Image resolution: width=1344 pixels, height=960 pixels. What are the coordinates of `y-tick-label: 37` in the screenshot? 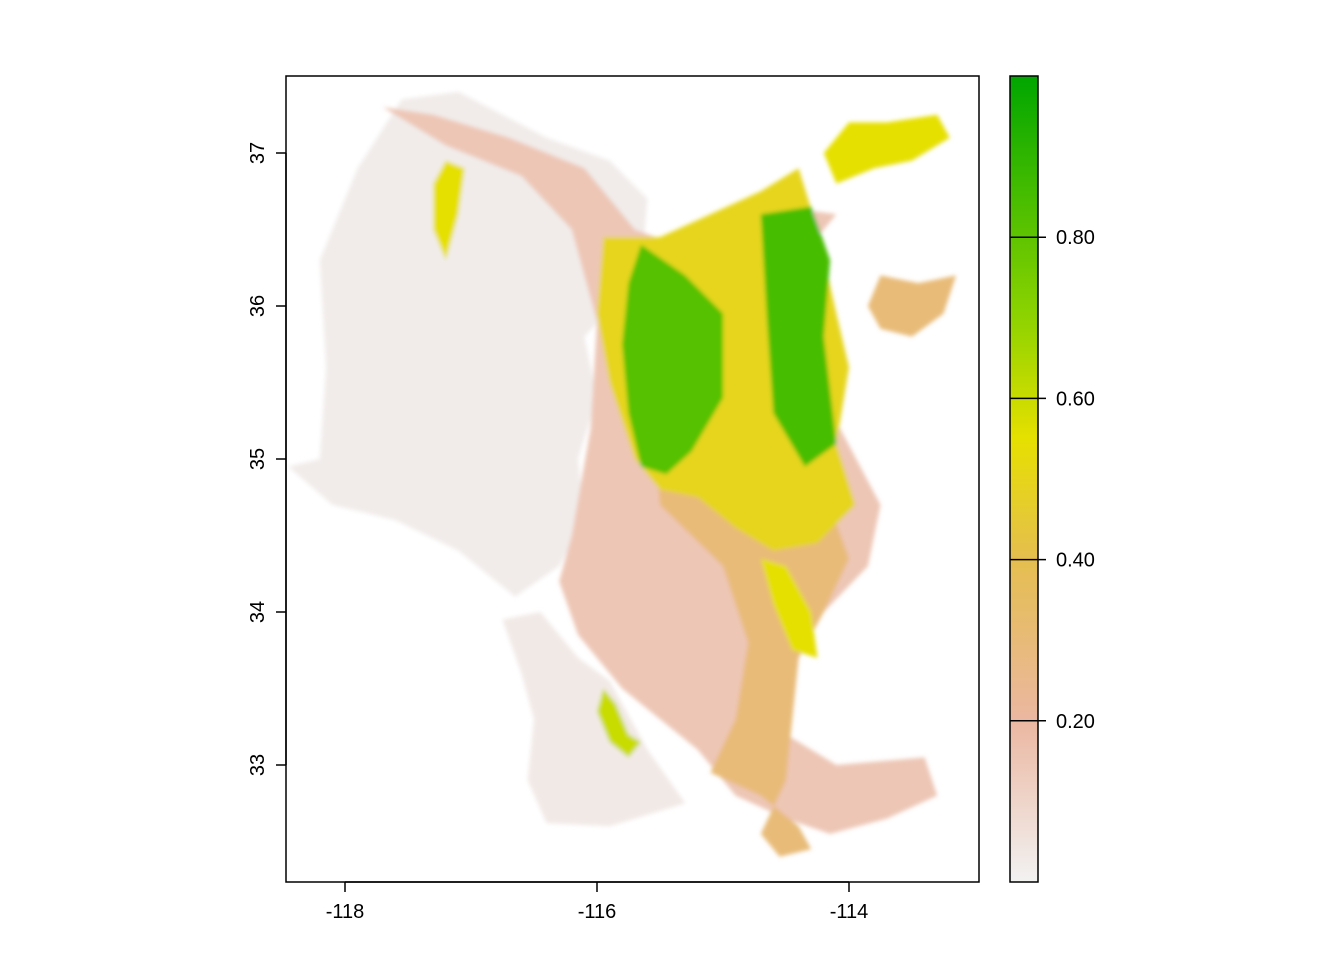 It's located at (258, 153).